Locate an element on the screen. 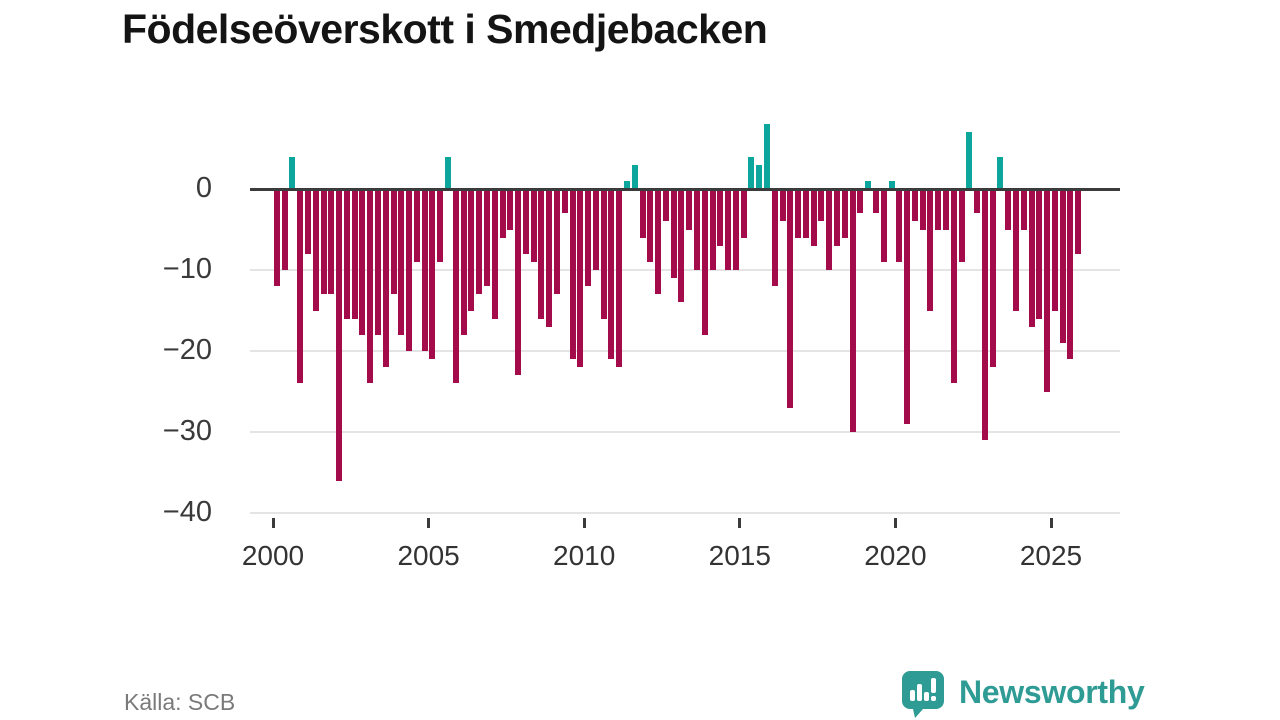 The width and height of the screenshot is (1280, 720). x-tick-label: 2010 is located at coordinates (584, 555).